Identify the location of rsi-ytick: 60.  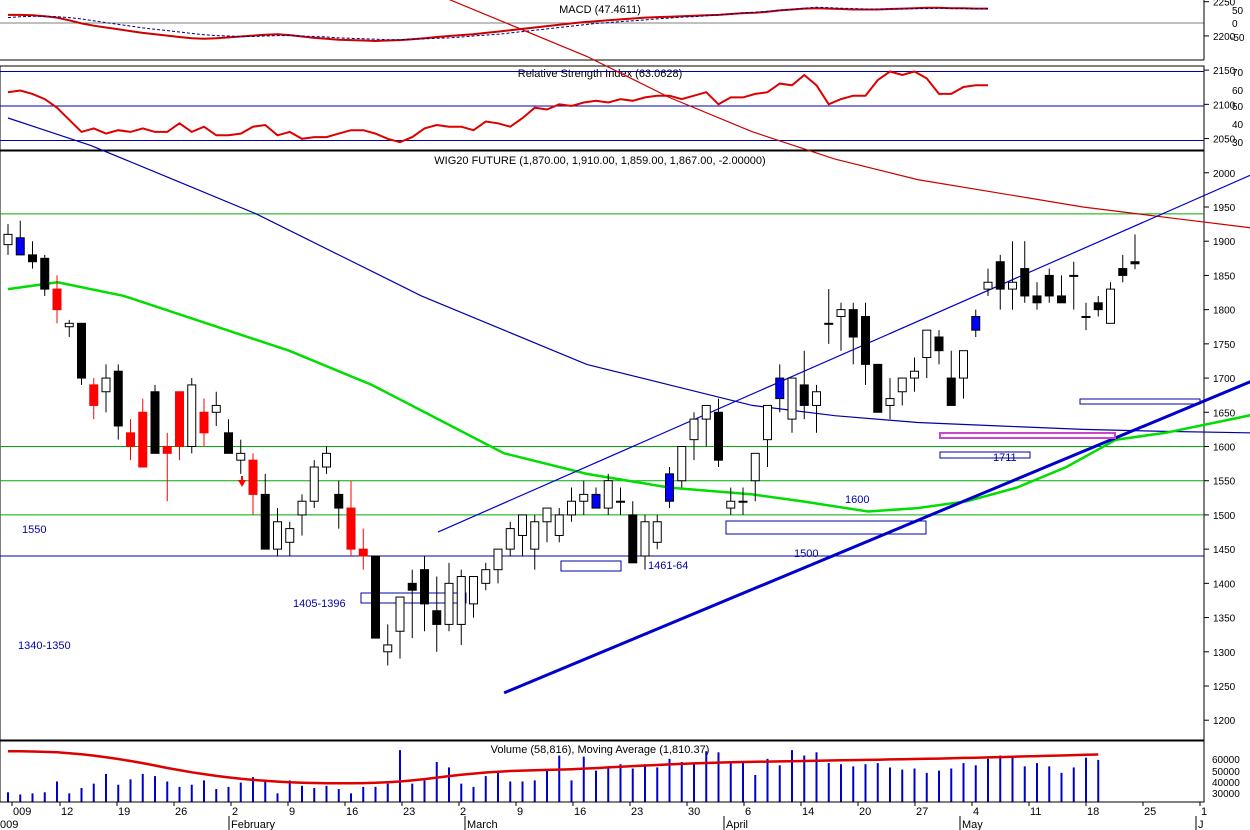
(1238, 91).